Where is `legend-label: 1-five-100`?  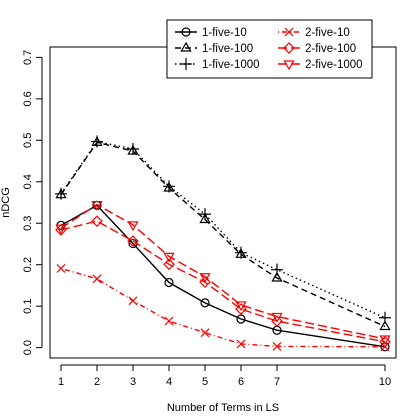
legend-label: 1-five-100 is located at coordinates (227, 49).